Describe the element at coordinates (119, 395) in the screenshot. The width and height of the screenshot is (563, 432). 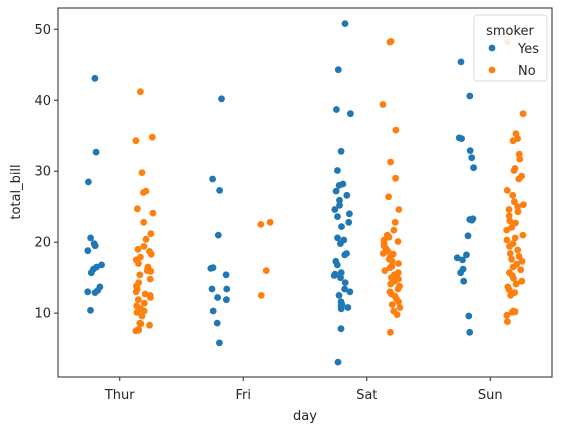
I see `x-tick-label: Thur` at that location.